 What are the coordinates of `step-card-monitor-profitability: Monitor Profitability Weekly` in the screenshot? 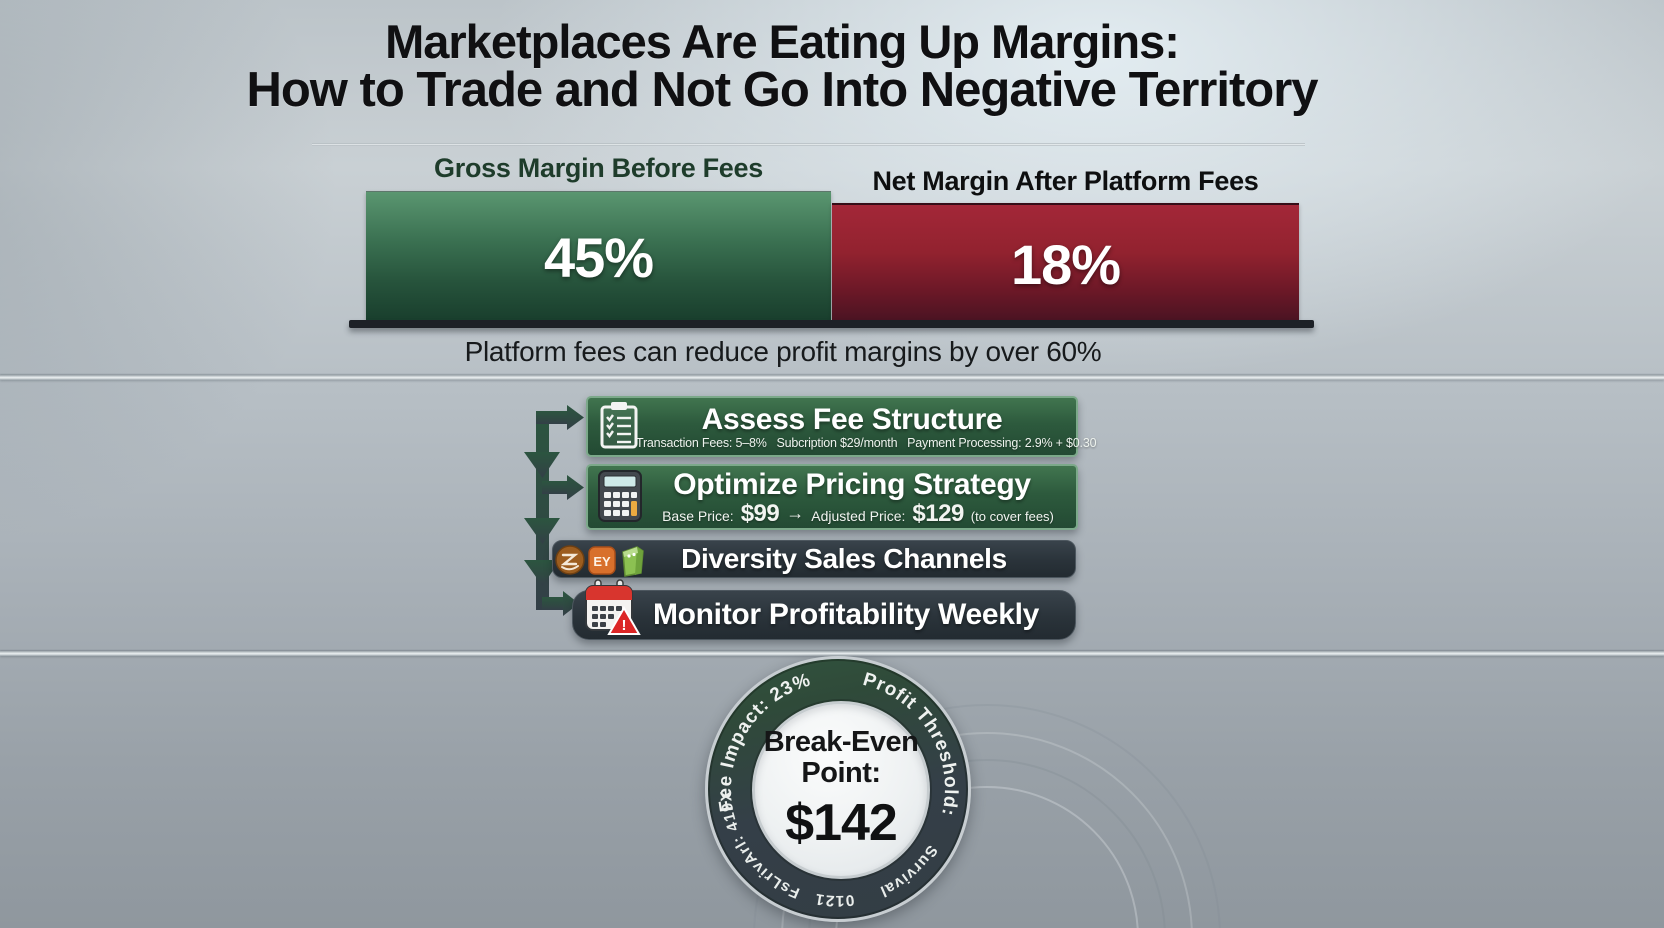 It's located at (824, 615).